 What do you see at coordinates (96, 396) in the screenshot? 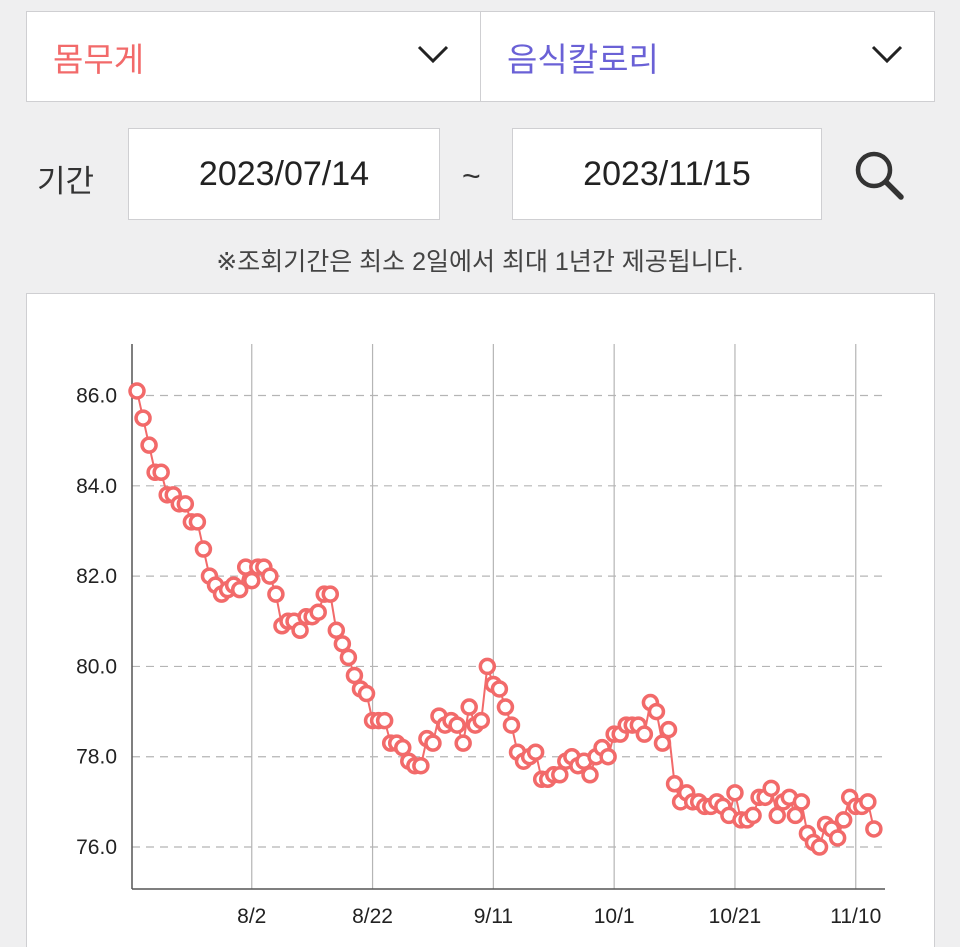
I see `y-tick-label: 86.0` at bounding box center [96, 396].